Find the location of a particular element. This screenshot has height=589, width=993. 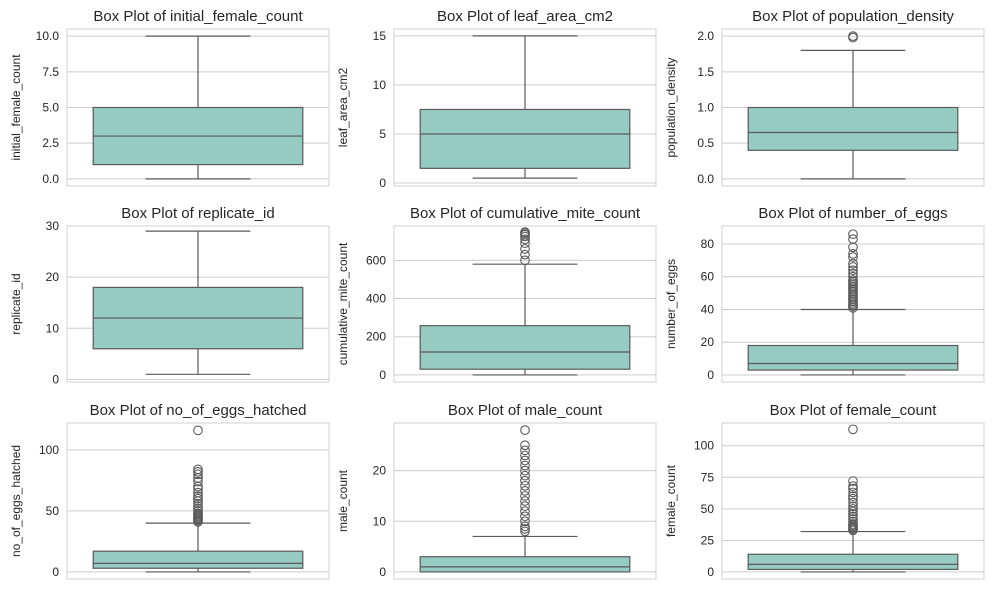

chart-title: Box Plot of female_count is located at coordinates (854, 410).